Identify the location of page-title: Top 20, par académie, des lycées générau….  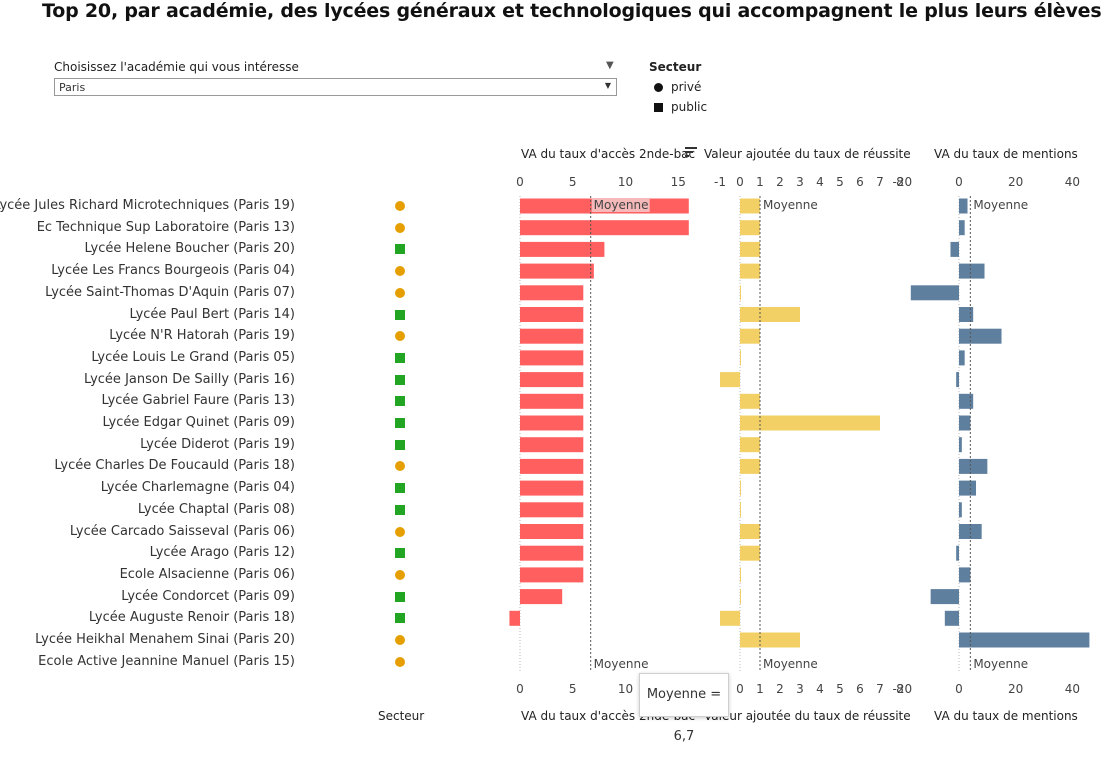
(572, 11).